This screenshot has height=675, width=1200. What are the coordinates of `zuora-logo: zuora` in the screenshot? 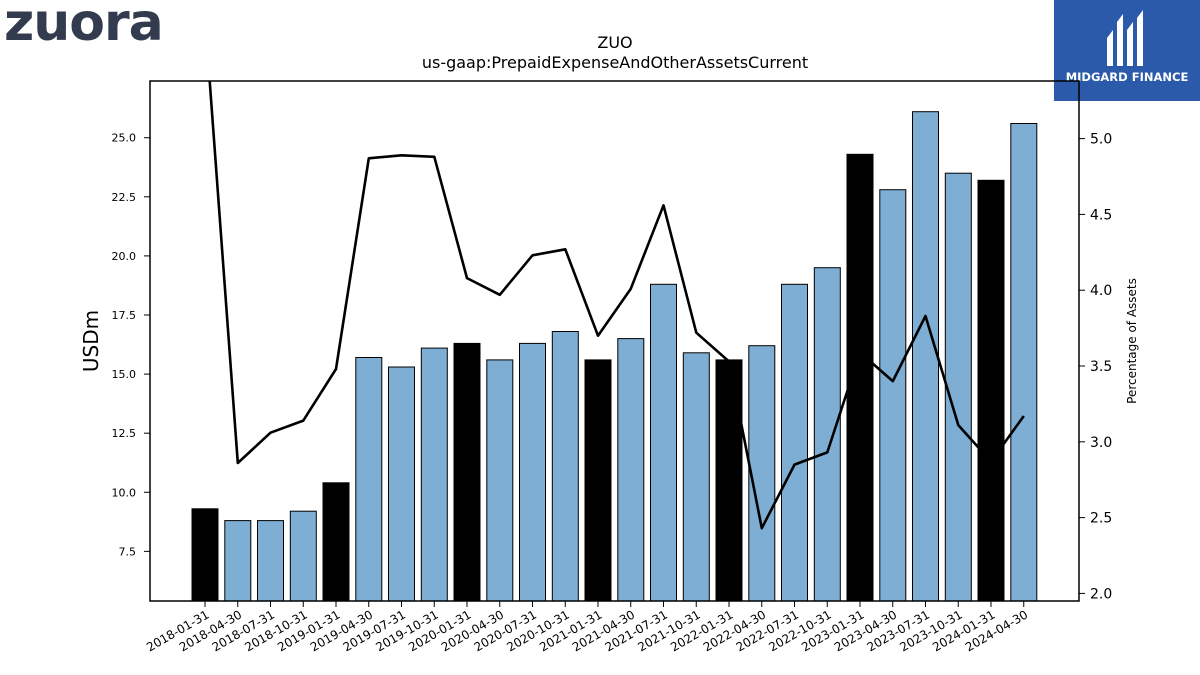 It's located at (84, 26).